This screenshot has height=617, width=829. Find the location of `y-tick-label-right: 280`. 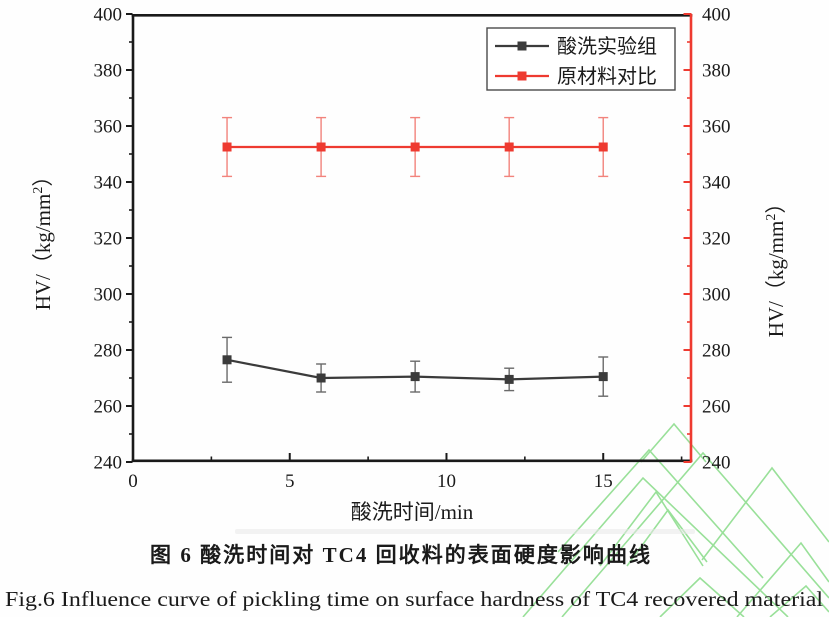

y-tick-label-right: 280 is located at coordinates (716, 351).